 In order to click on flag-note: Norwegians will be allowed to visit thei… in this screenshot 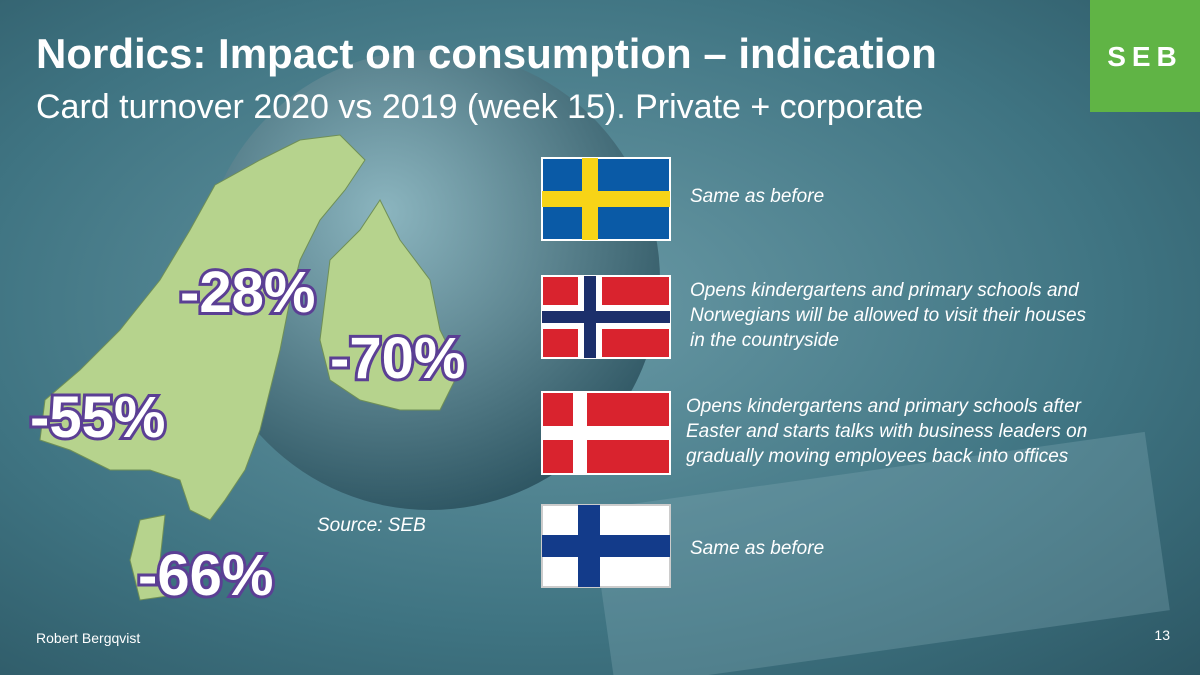, I will do `click(888, 315)`.